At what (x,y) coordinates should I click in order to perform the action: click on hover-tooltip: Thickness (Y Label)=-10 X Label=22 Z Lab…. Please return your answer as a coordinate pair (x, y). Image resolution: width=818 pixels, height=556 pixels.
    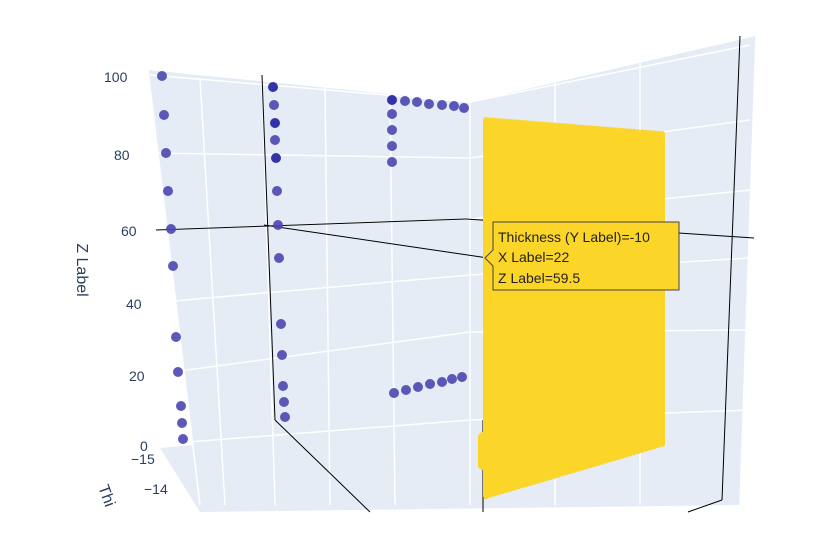
    Looking at the image, I should click on (582, 256).